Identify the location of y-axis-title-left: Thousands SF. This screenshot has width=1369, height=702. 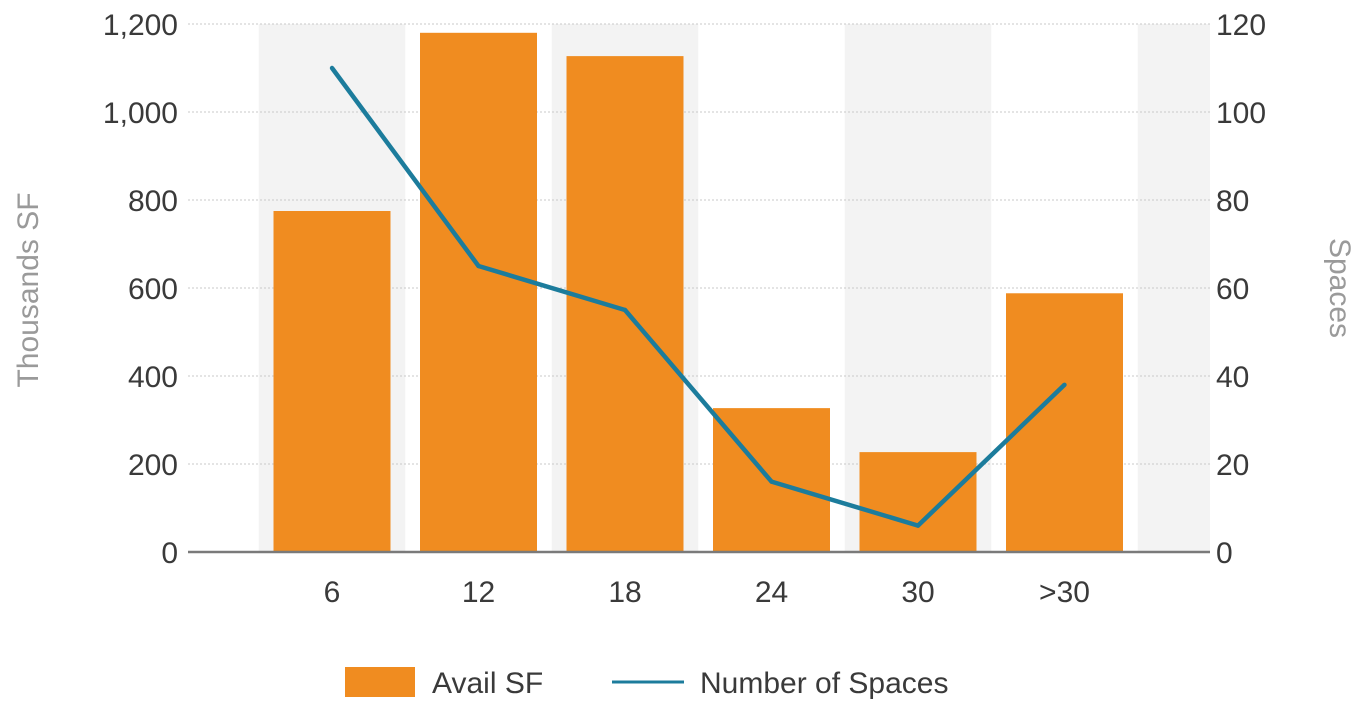
(28, 289).